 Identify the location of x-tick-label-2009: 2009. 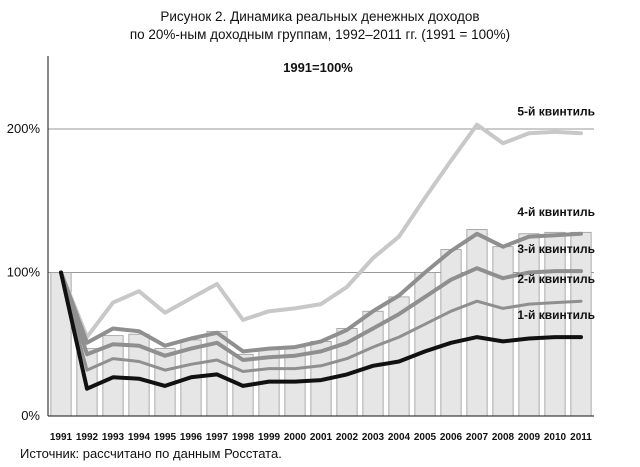
(529, 437).